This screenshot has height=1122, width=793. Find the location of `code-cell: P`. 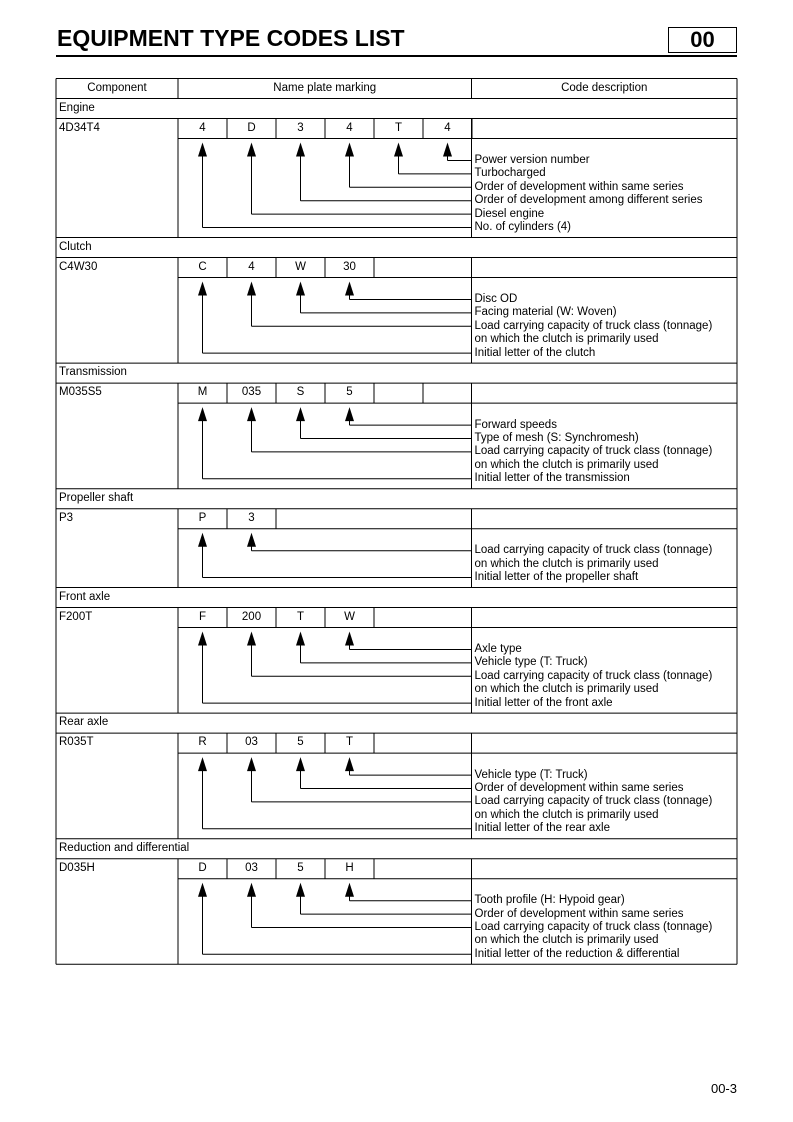

code-cell: P is located at coordinates (202, 517).